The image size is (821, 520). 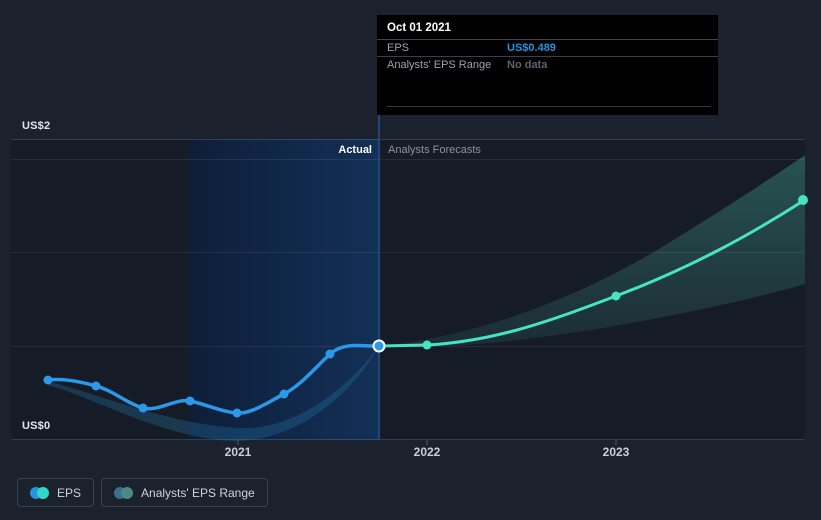 I want to click on tooltip-range-row: Analysts' EPS Range No data, so click(x=547, y=65).